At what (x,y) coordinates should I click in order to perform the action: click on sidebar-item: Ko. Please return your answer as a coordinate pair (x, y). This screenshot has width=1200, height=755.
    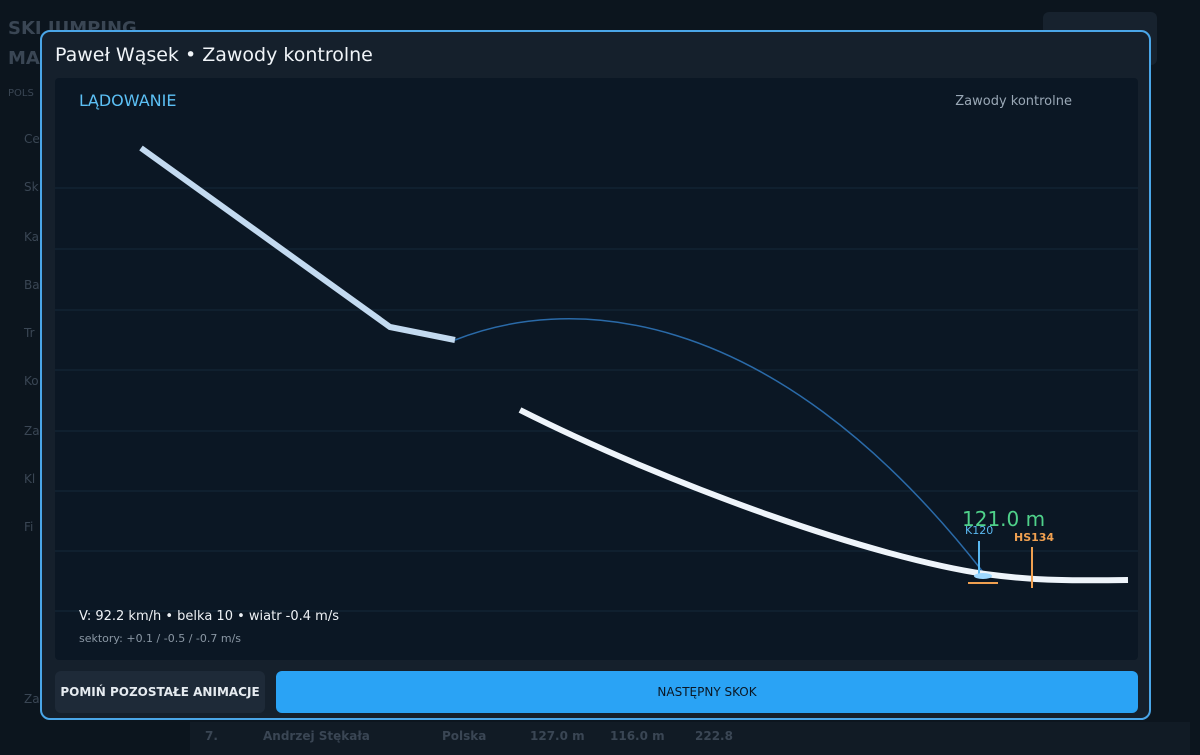
    Looking at the image, I should click on (31, 381).